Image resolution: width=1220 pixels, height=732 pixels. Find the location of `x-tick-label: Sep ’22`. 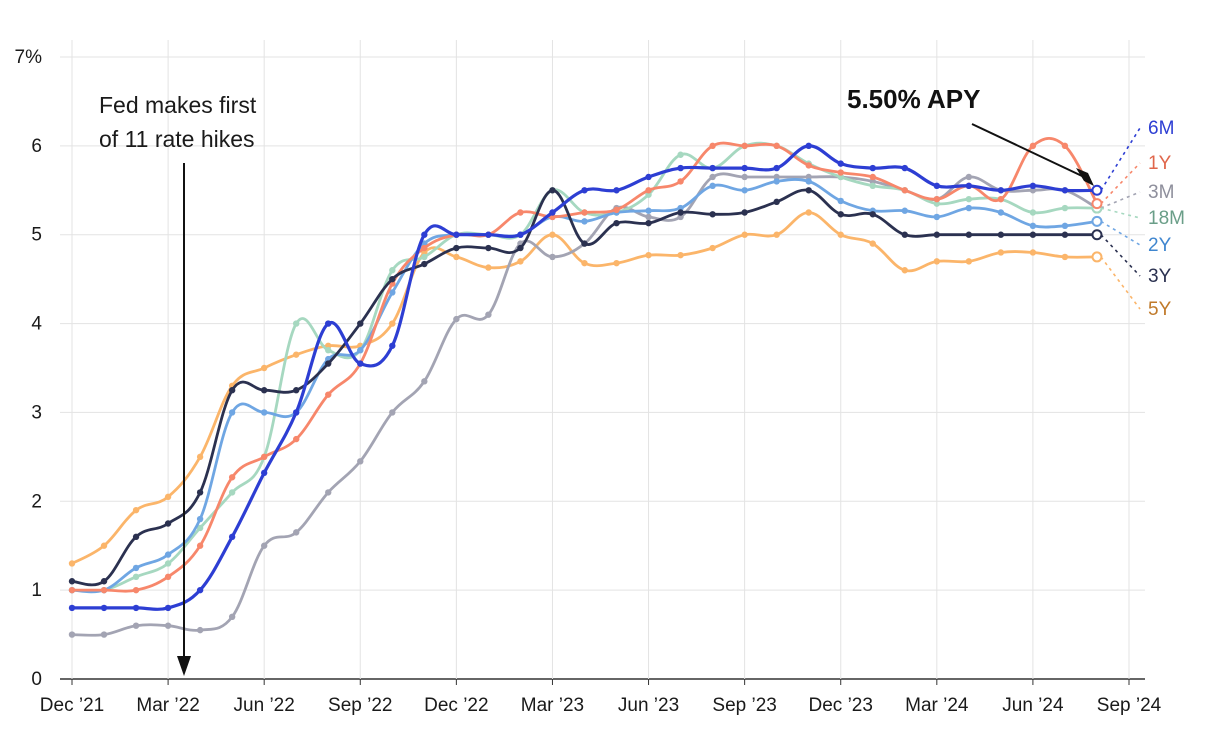

x-tick-label: Sep ’22 is located at coordinates (360, 705).